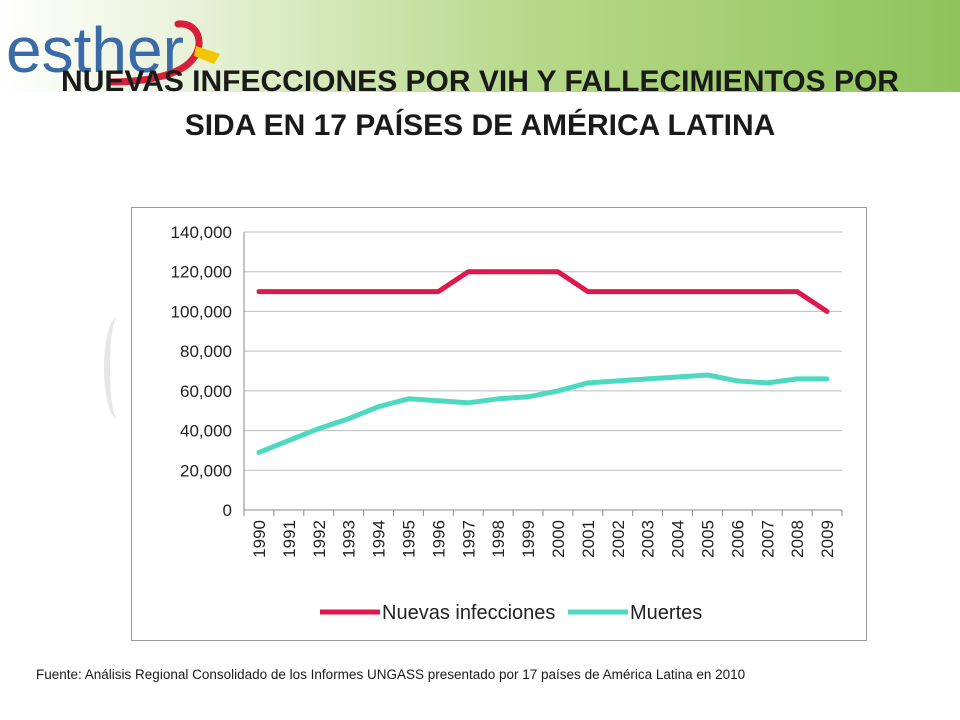  Describe the element at coordinates (201, 272) in the screenshot. I see `y-tick-label: 120,000` at that location.